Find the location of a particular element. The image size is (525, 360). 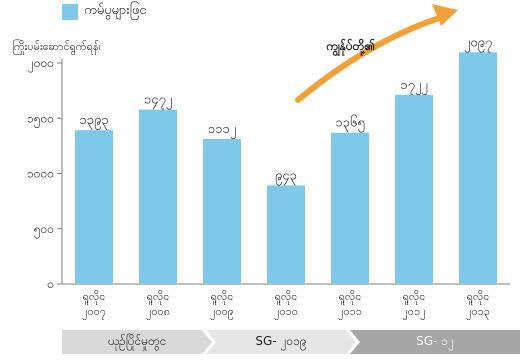

data-label: ၁၁၁၂ is located at coordinates (222, 130).